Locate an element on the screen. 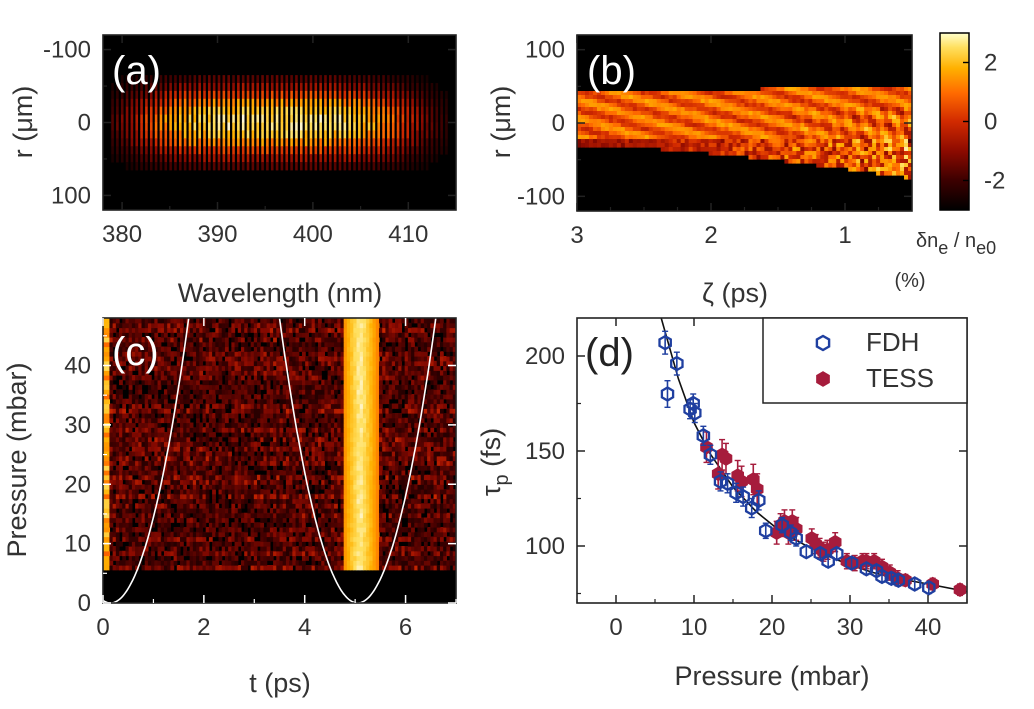  colorbar-tick-label: -2 is located at coordinates (994, 181).